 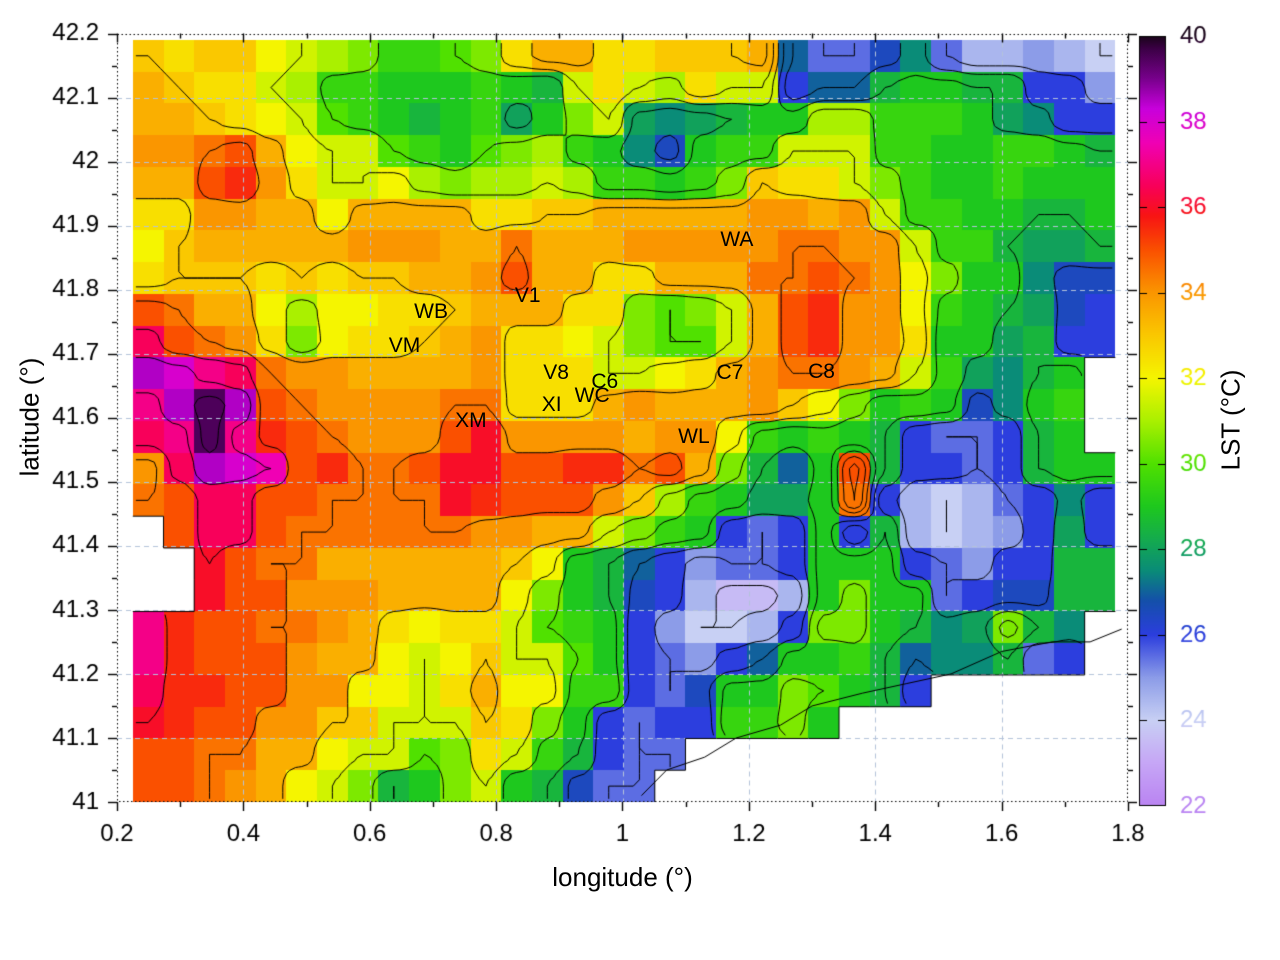 What do you see at coordinates (592, 395) in the screenshot?
I see `station-label-wc: WC` at bounding box center [592, 395].